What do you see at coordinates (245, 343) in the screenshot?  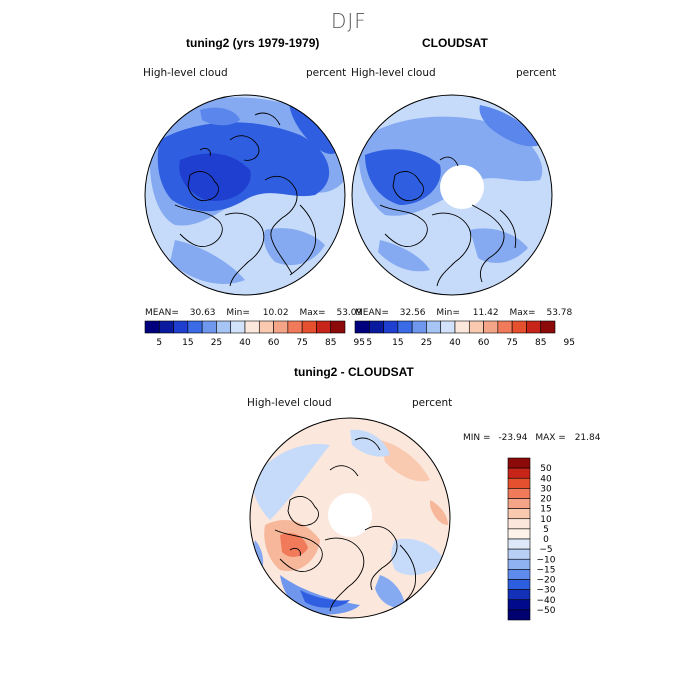 I see `panel1-colorbar-tick: 40` at bounding box center [245, 343].